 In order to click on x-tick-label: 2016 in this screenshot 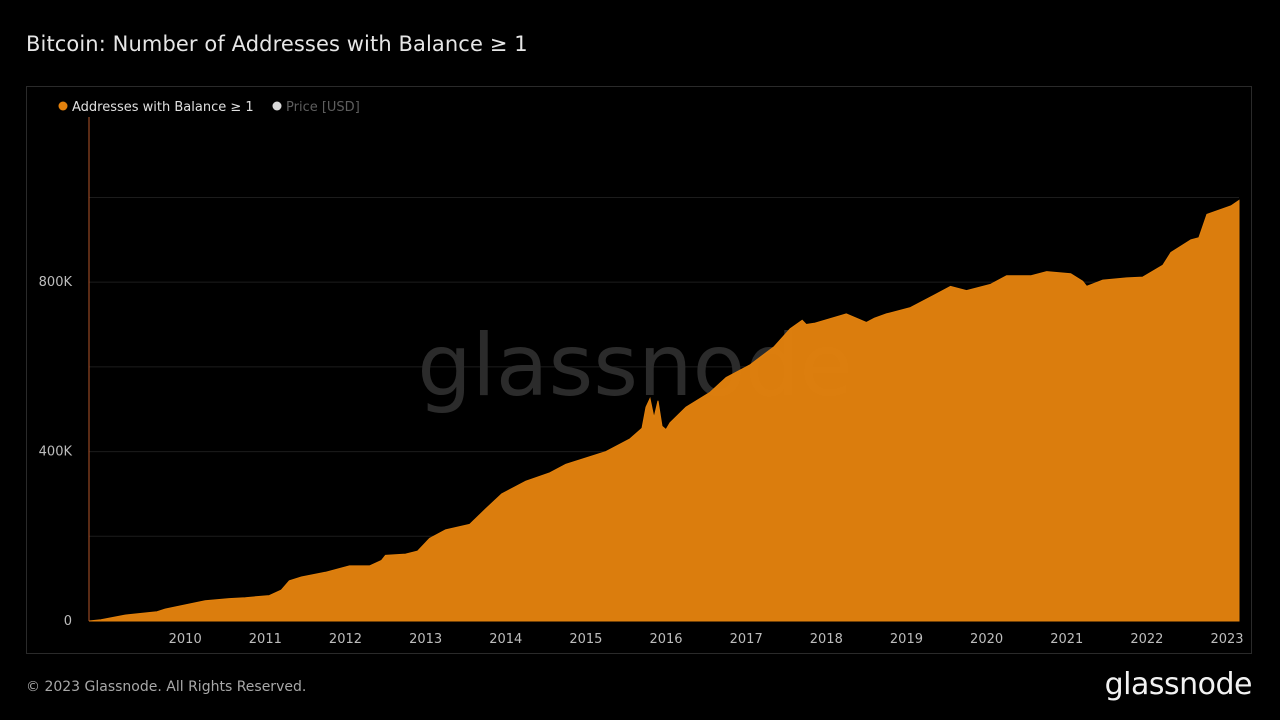, I will do `click(665, 639)`.